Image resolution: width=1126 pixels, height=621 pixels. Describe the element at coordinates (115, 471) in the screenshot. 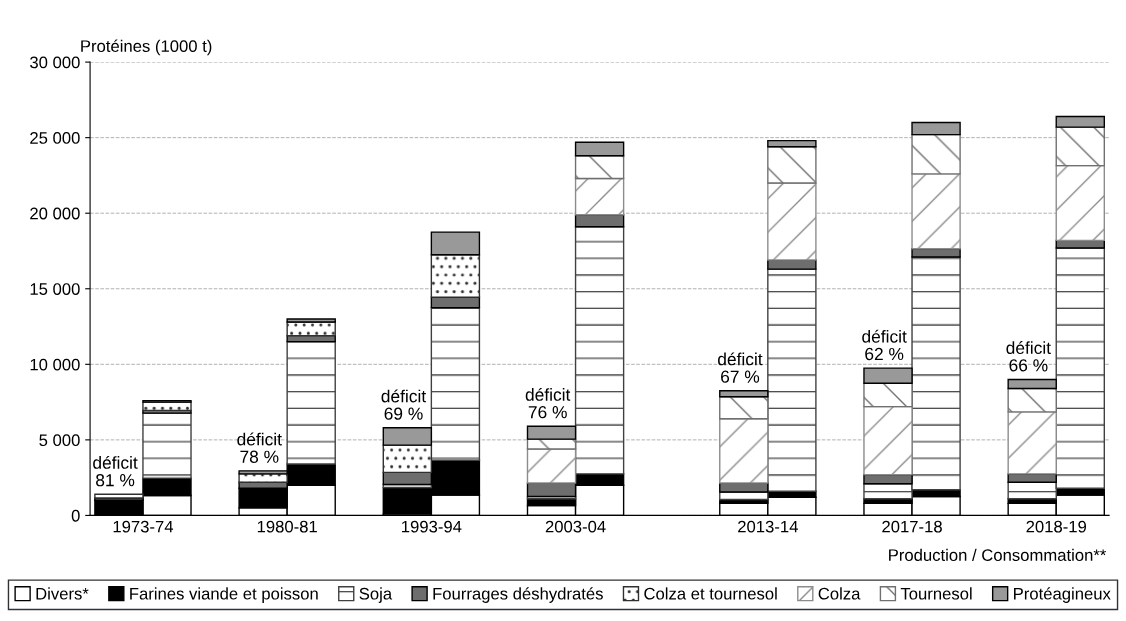

I see `annotation: déficit 81 %` at that location.